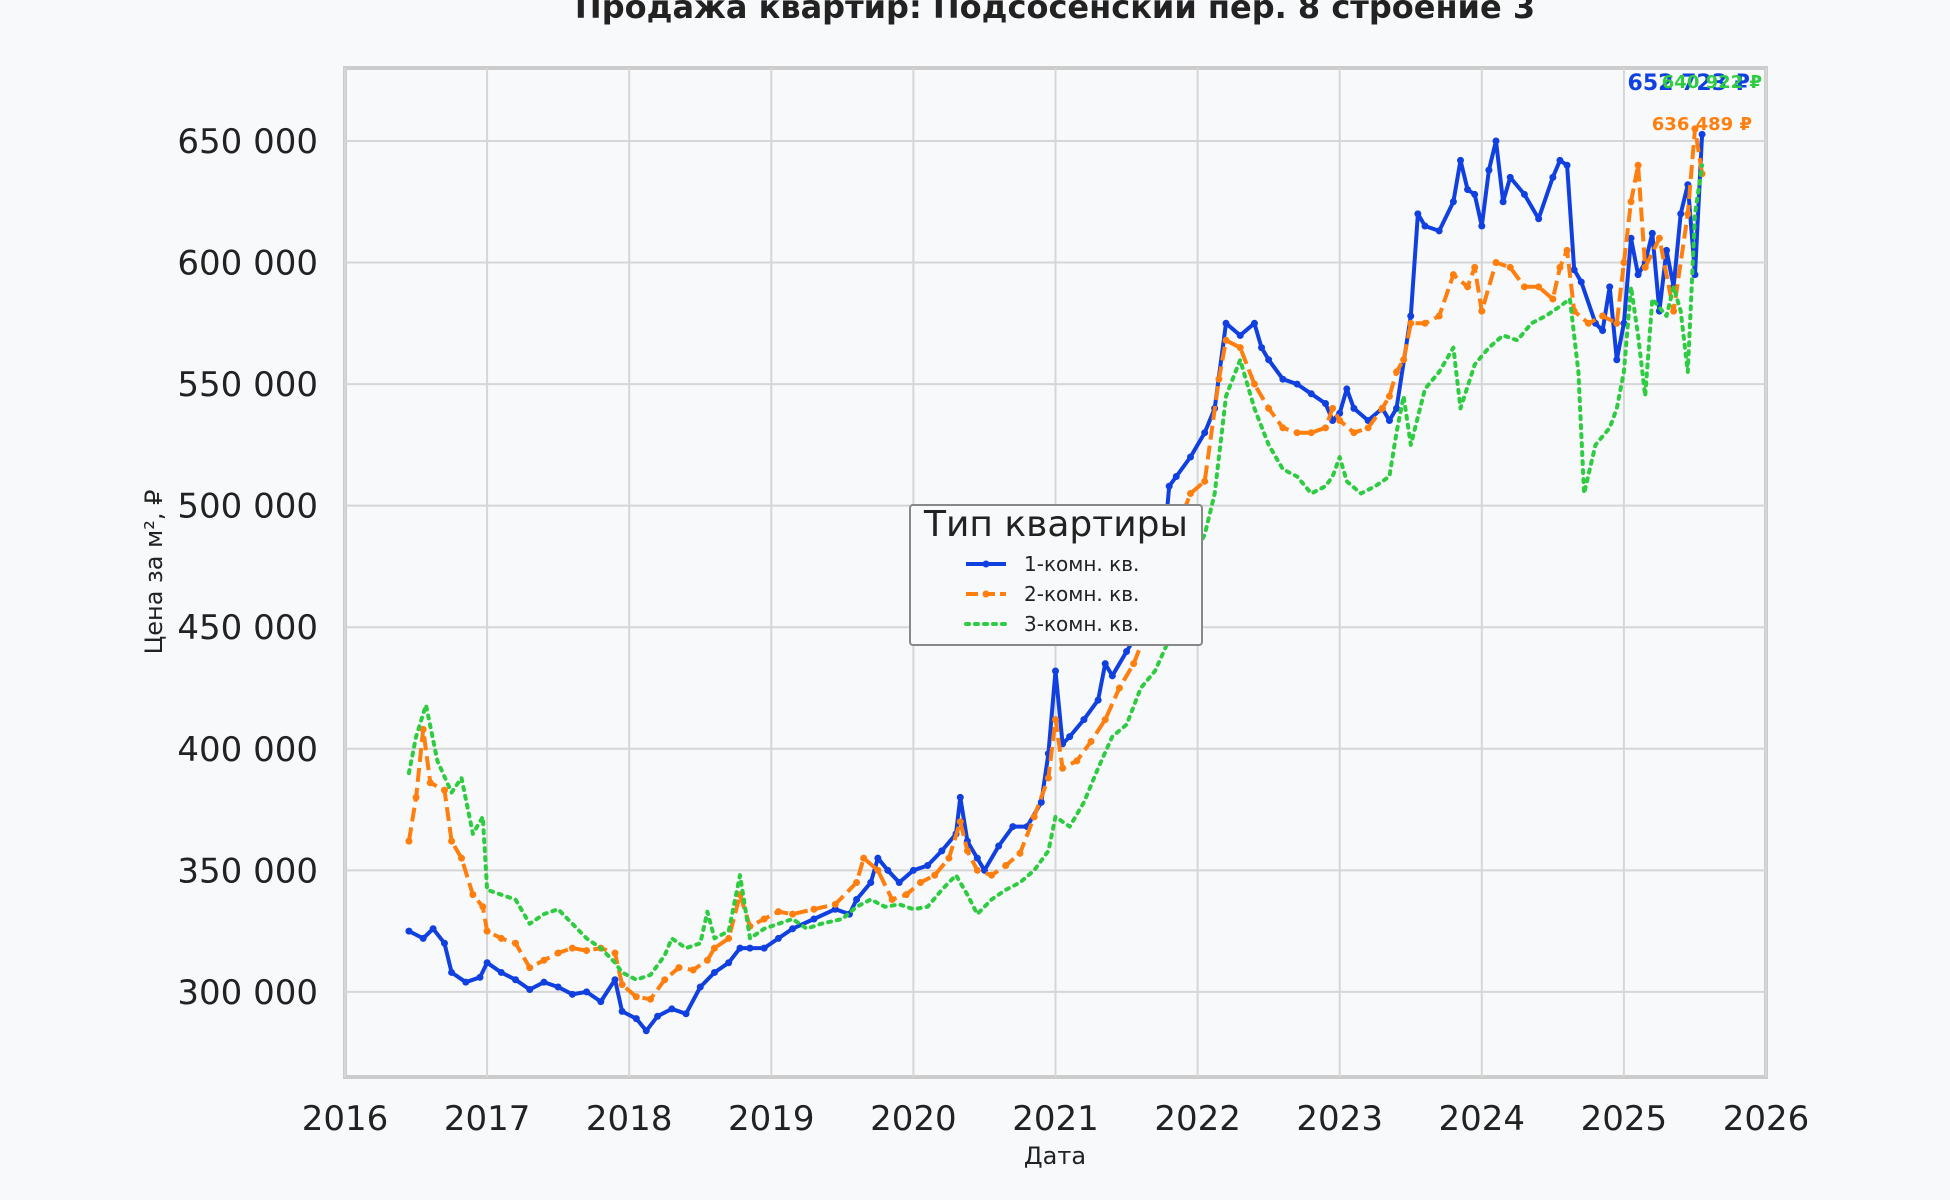  Describe the element at coordinates (1055, 524) in the screenshot. I see `legend-title: Тип квартиры` at that location.